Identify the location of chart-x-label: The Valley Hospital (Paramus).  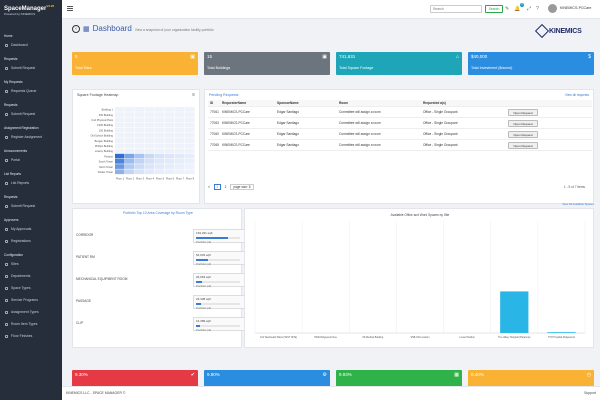
(514, 337).